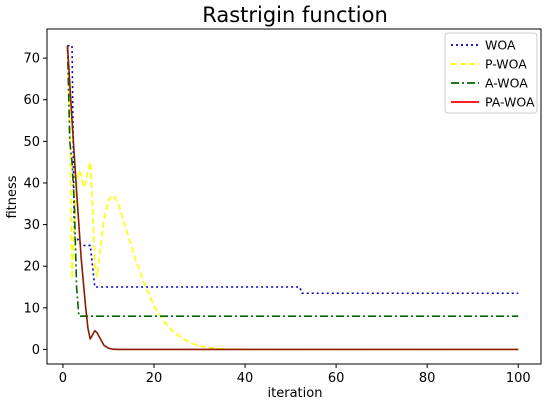 The width and height of the screenshot is (550, 405). I want to click on y-tick-label: 70, so click(31, 59).